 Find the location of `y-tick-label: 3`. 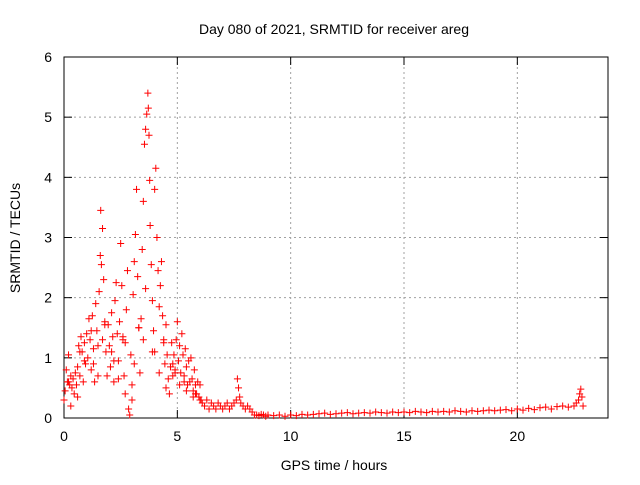

y-tick-label: 3 is located at coordinates (48, 238).